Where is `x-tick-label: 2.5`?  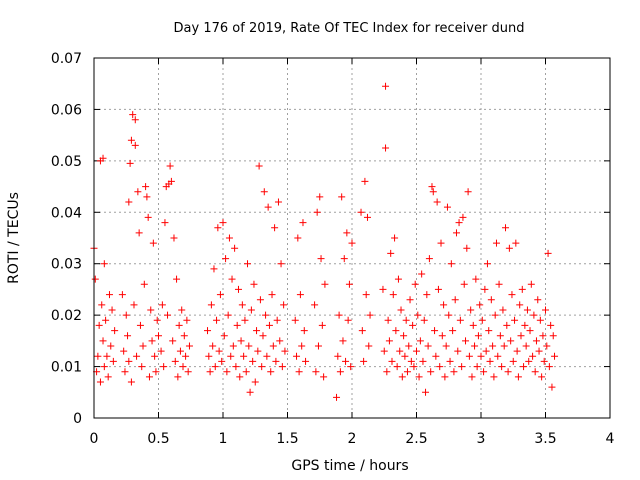
x-tick-label: 2.5 is located at coordinates (416, 439).